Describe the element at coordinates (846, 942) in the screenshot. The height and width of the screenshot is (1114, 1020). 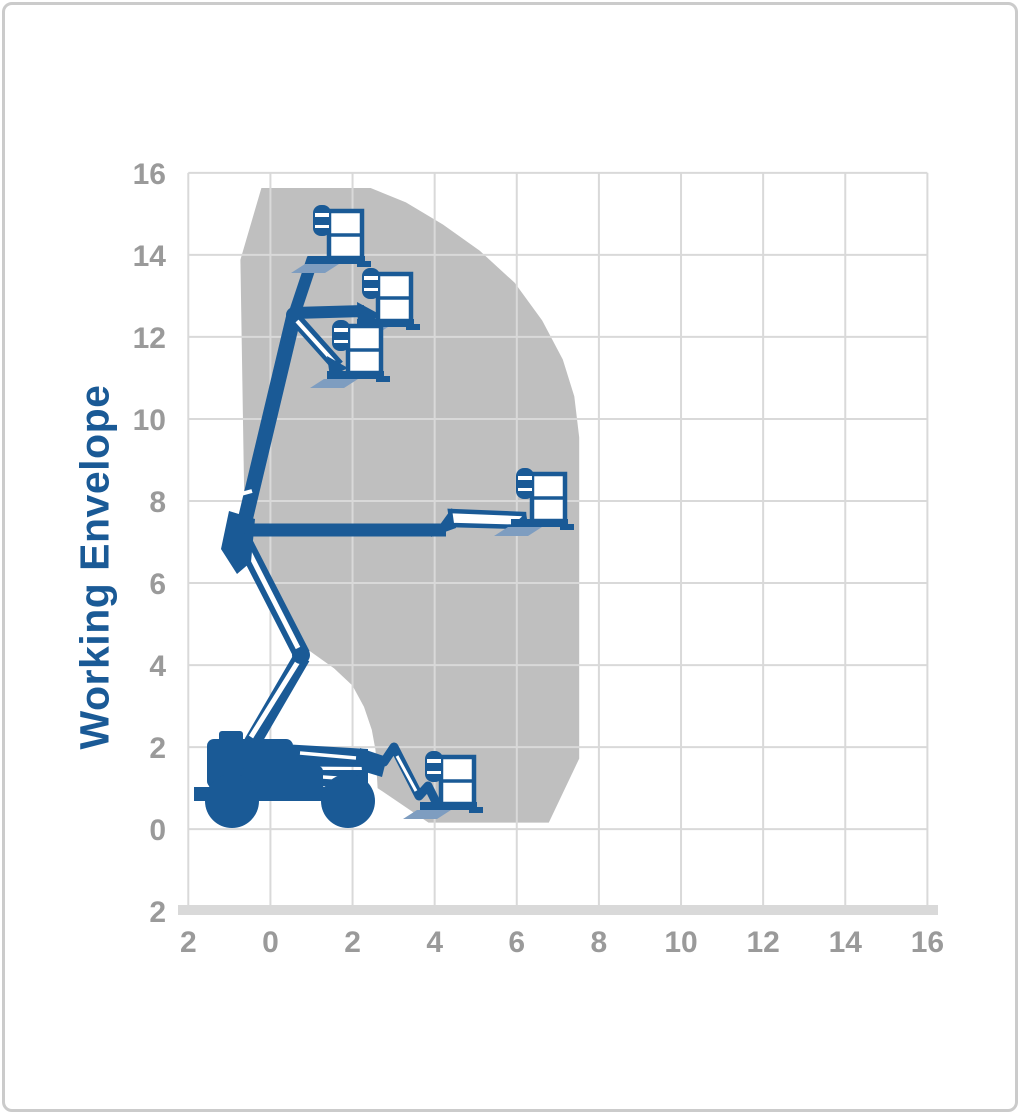
I see `x-tick-label: 14` at that location.